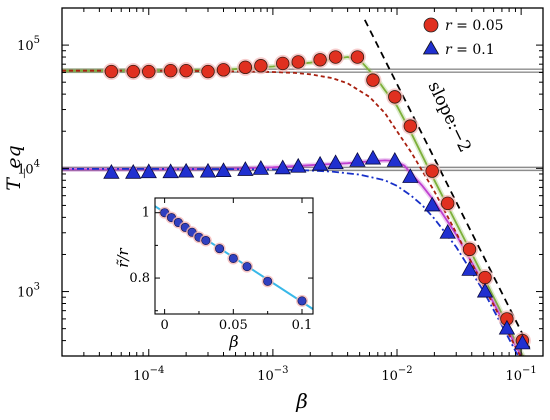 The height and width of the screenshot is (420, 550). Describe the element at coordinates (28, 44) in the screenshot. I see `y-tick-label: 10⁵` at that location.